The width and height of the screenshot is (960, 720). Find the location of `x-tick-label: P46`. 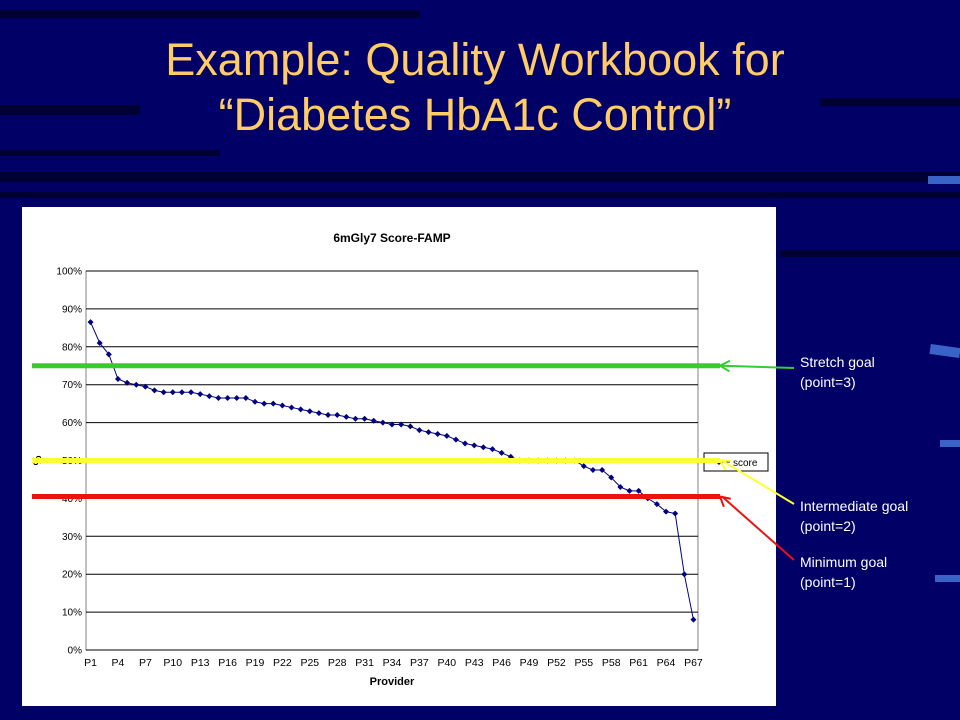

x-tick-label: P46 is located at coordinates (501, 663).